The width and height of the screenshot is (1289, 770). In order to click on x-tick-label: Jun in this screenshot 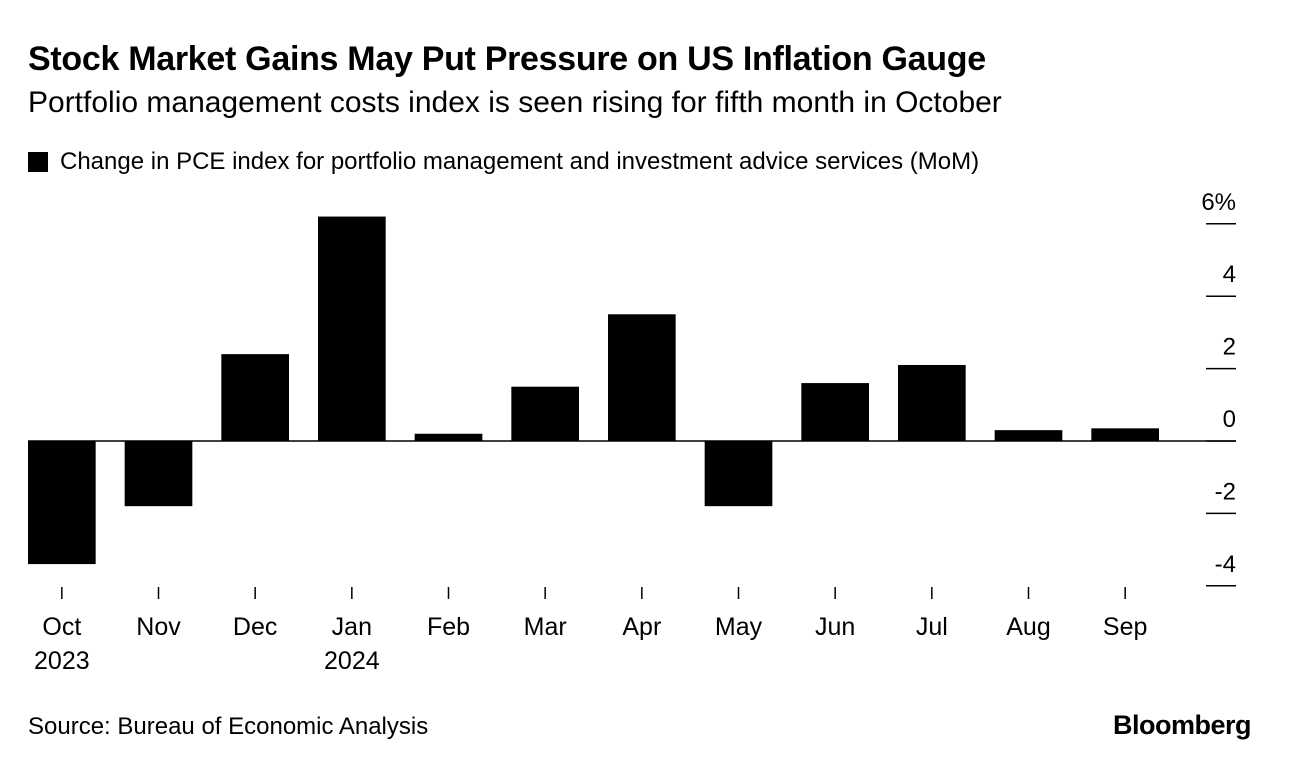, I will do `click(835, 627)`.